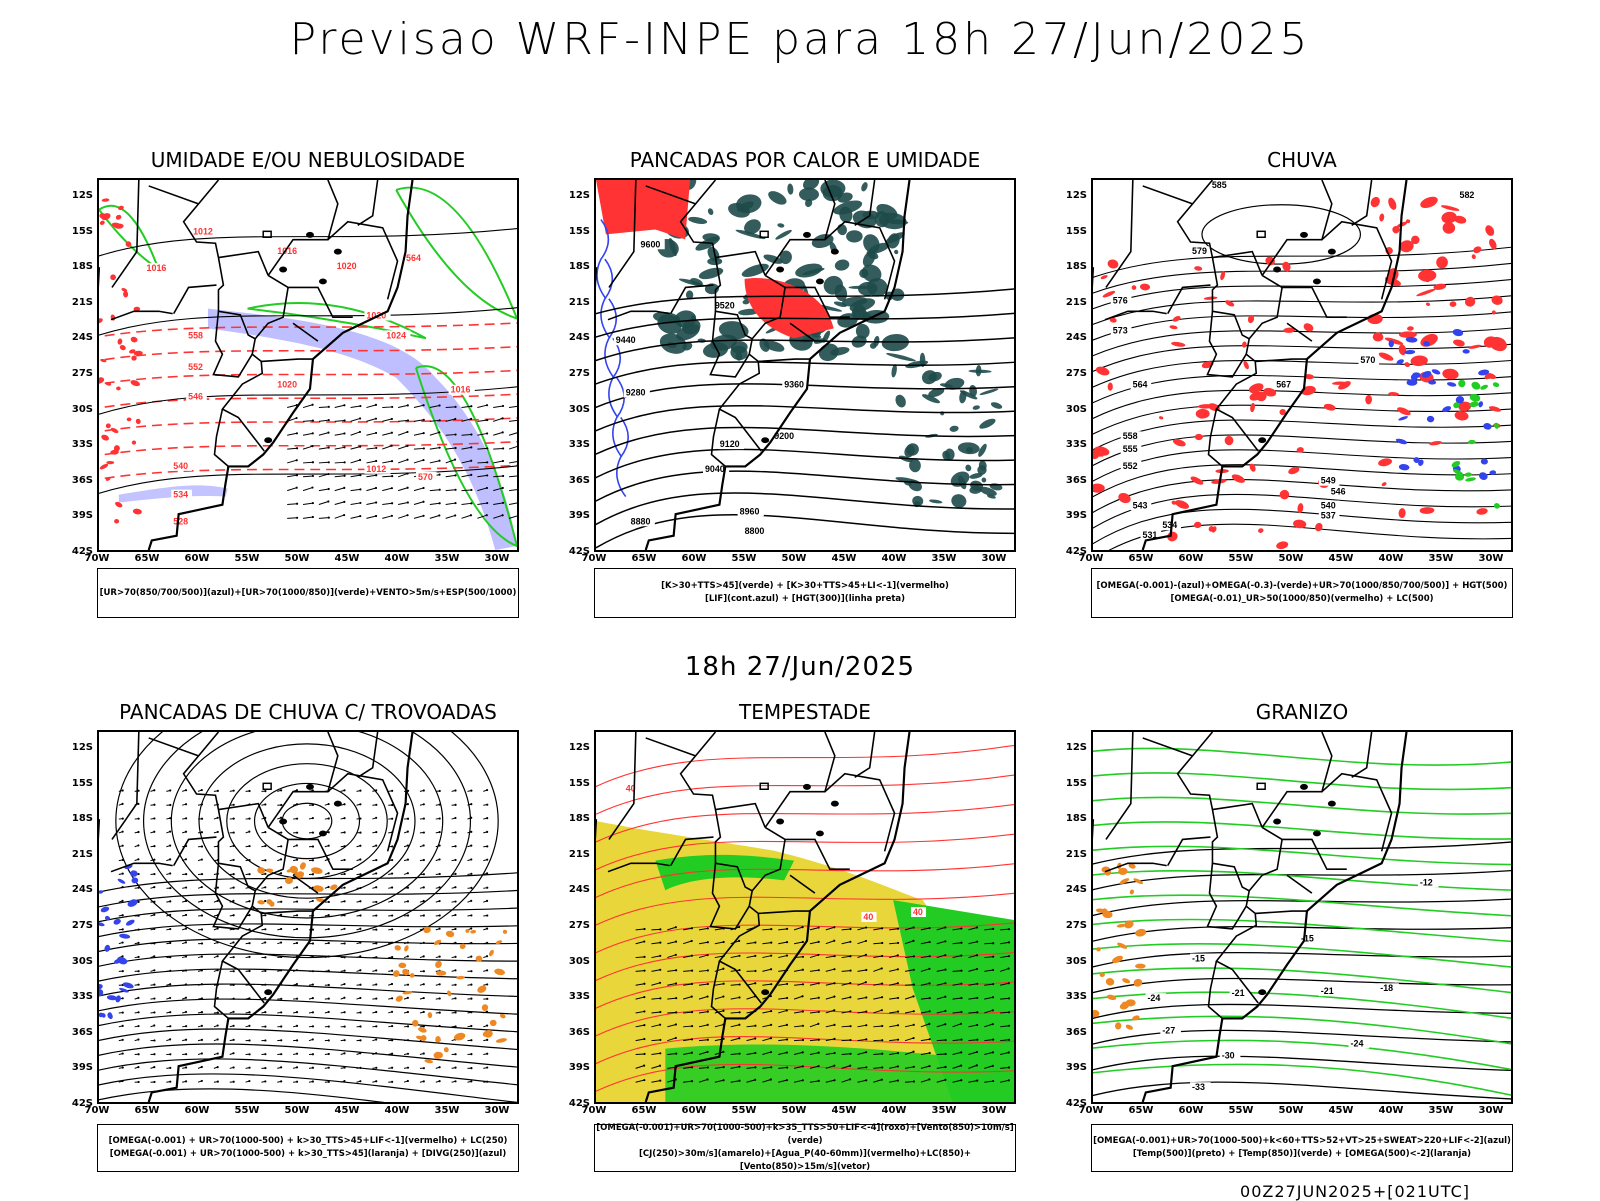  I want to click on lat-tick-label: 12S, so click(1073, 747).